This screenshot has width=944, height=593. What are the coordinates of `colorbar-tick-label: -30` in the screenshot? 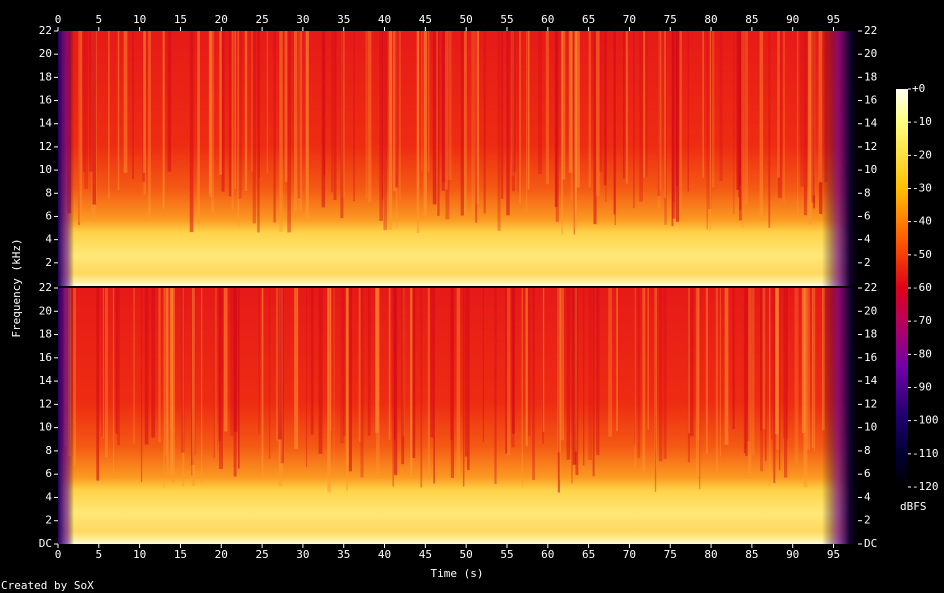 It's located at (922, 188).